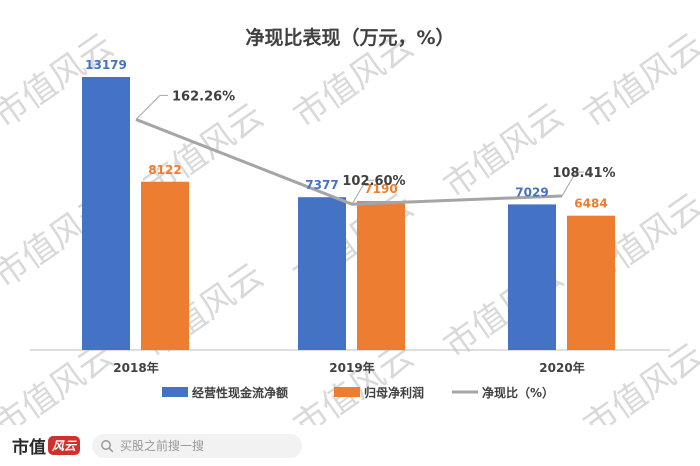 The width and height of the screenshot is (700, 466). I want to click on bar-data-label: 7190, so click(380, 189).